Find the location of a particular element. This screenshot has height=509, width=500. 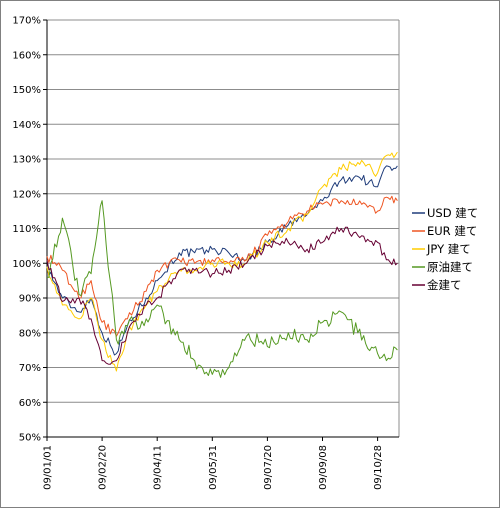

y-tick-label: 130% is located at coordinates (26, 160).